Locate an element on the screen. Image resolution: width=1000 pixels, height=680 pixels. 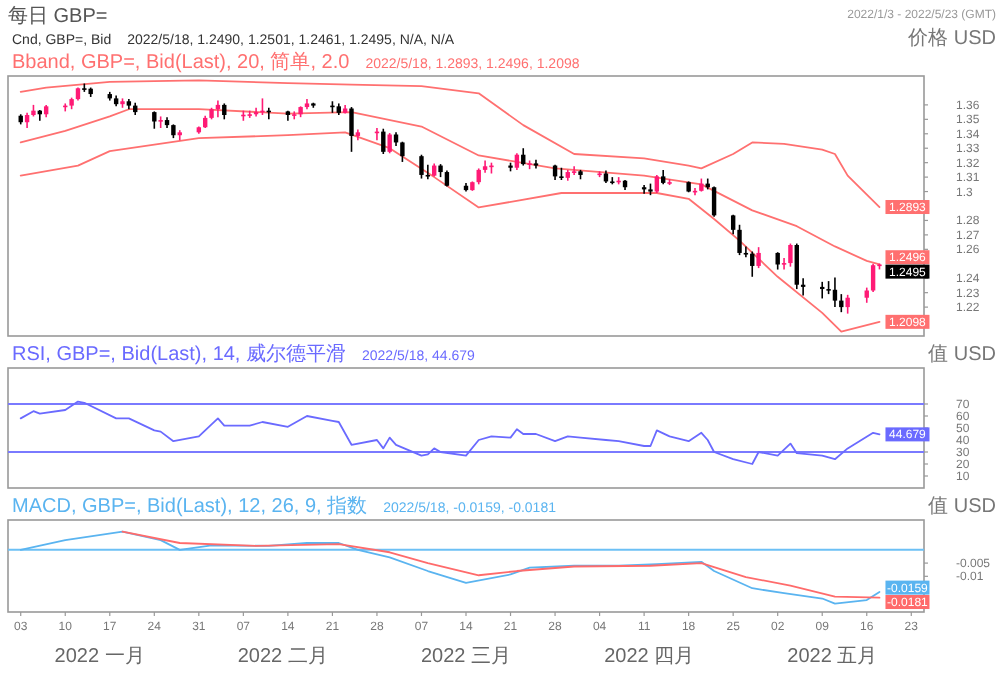
text: MACD, GBP=, Bid(Last), 12, 26, 9, 指数 is located at coordinates (190, 506).